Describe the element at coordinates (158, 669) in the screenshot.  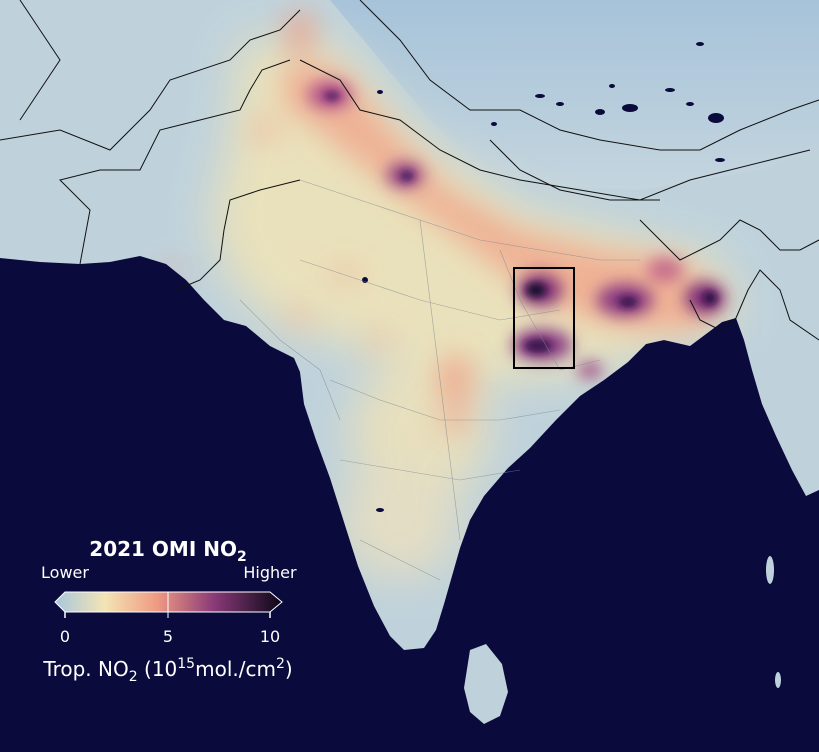
I see `unit-part-c: (10` at that location.